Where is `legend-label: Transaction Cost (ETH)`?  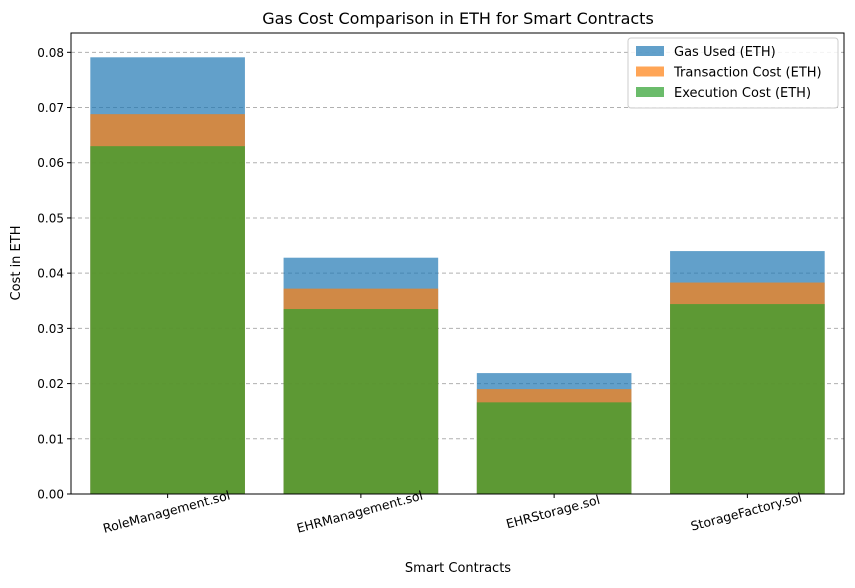
legend-label: Transaction Cost (ETH) is located at coordinates (747, 73).